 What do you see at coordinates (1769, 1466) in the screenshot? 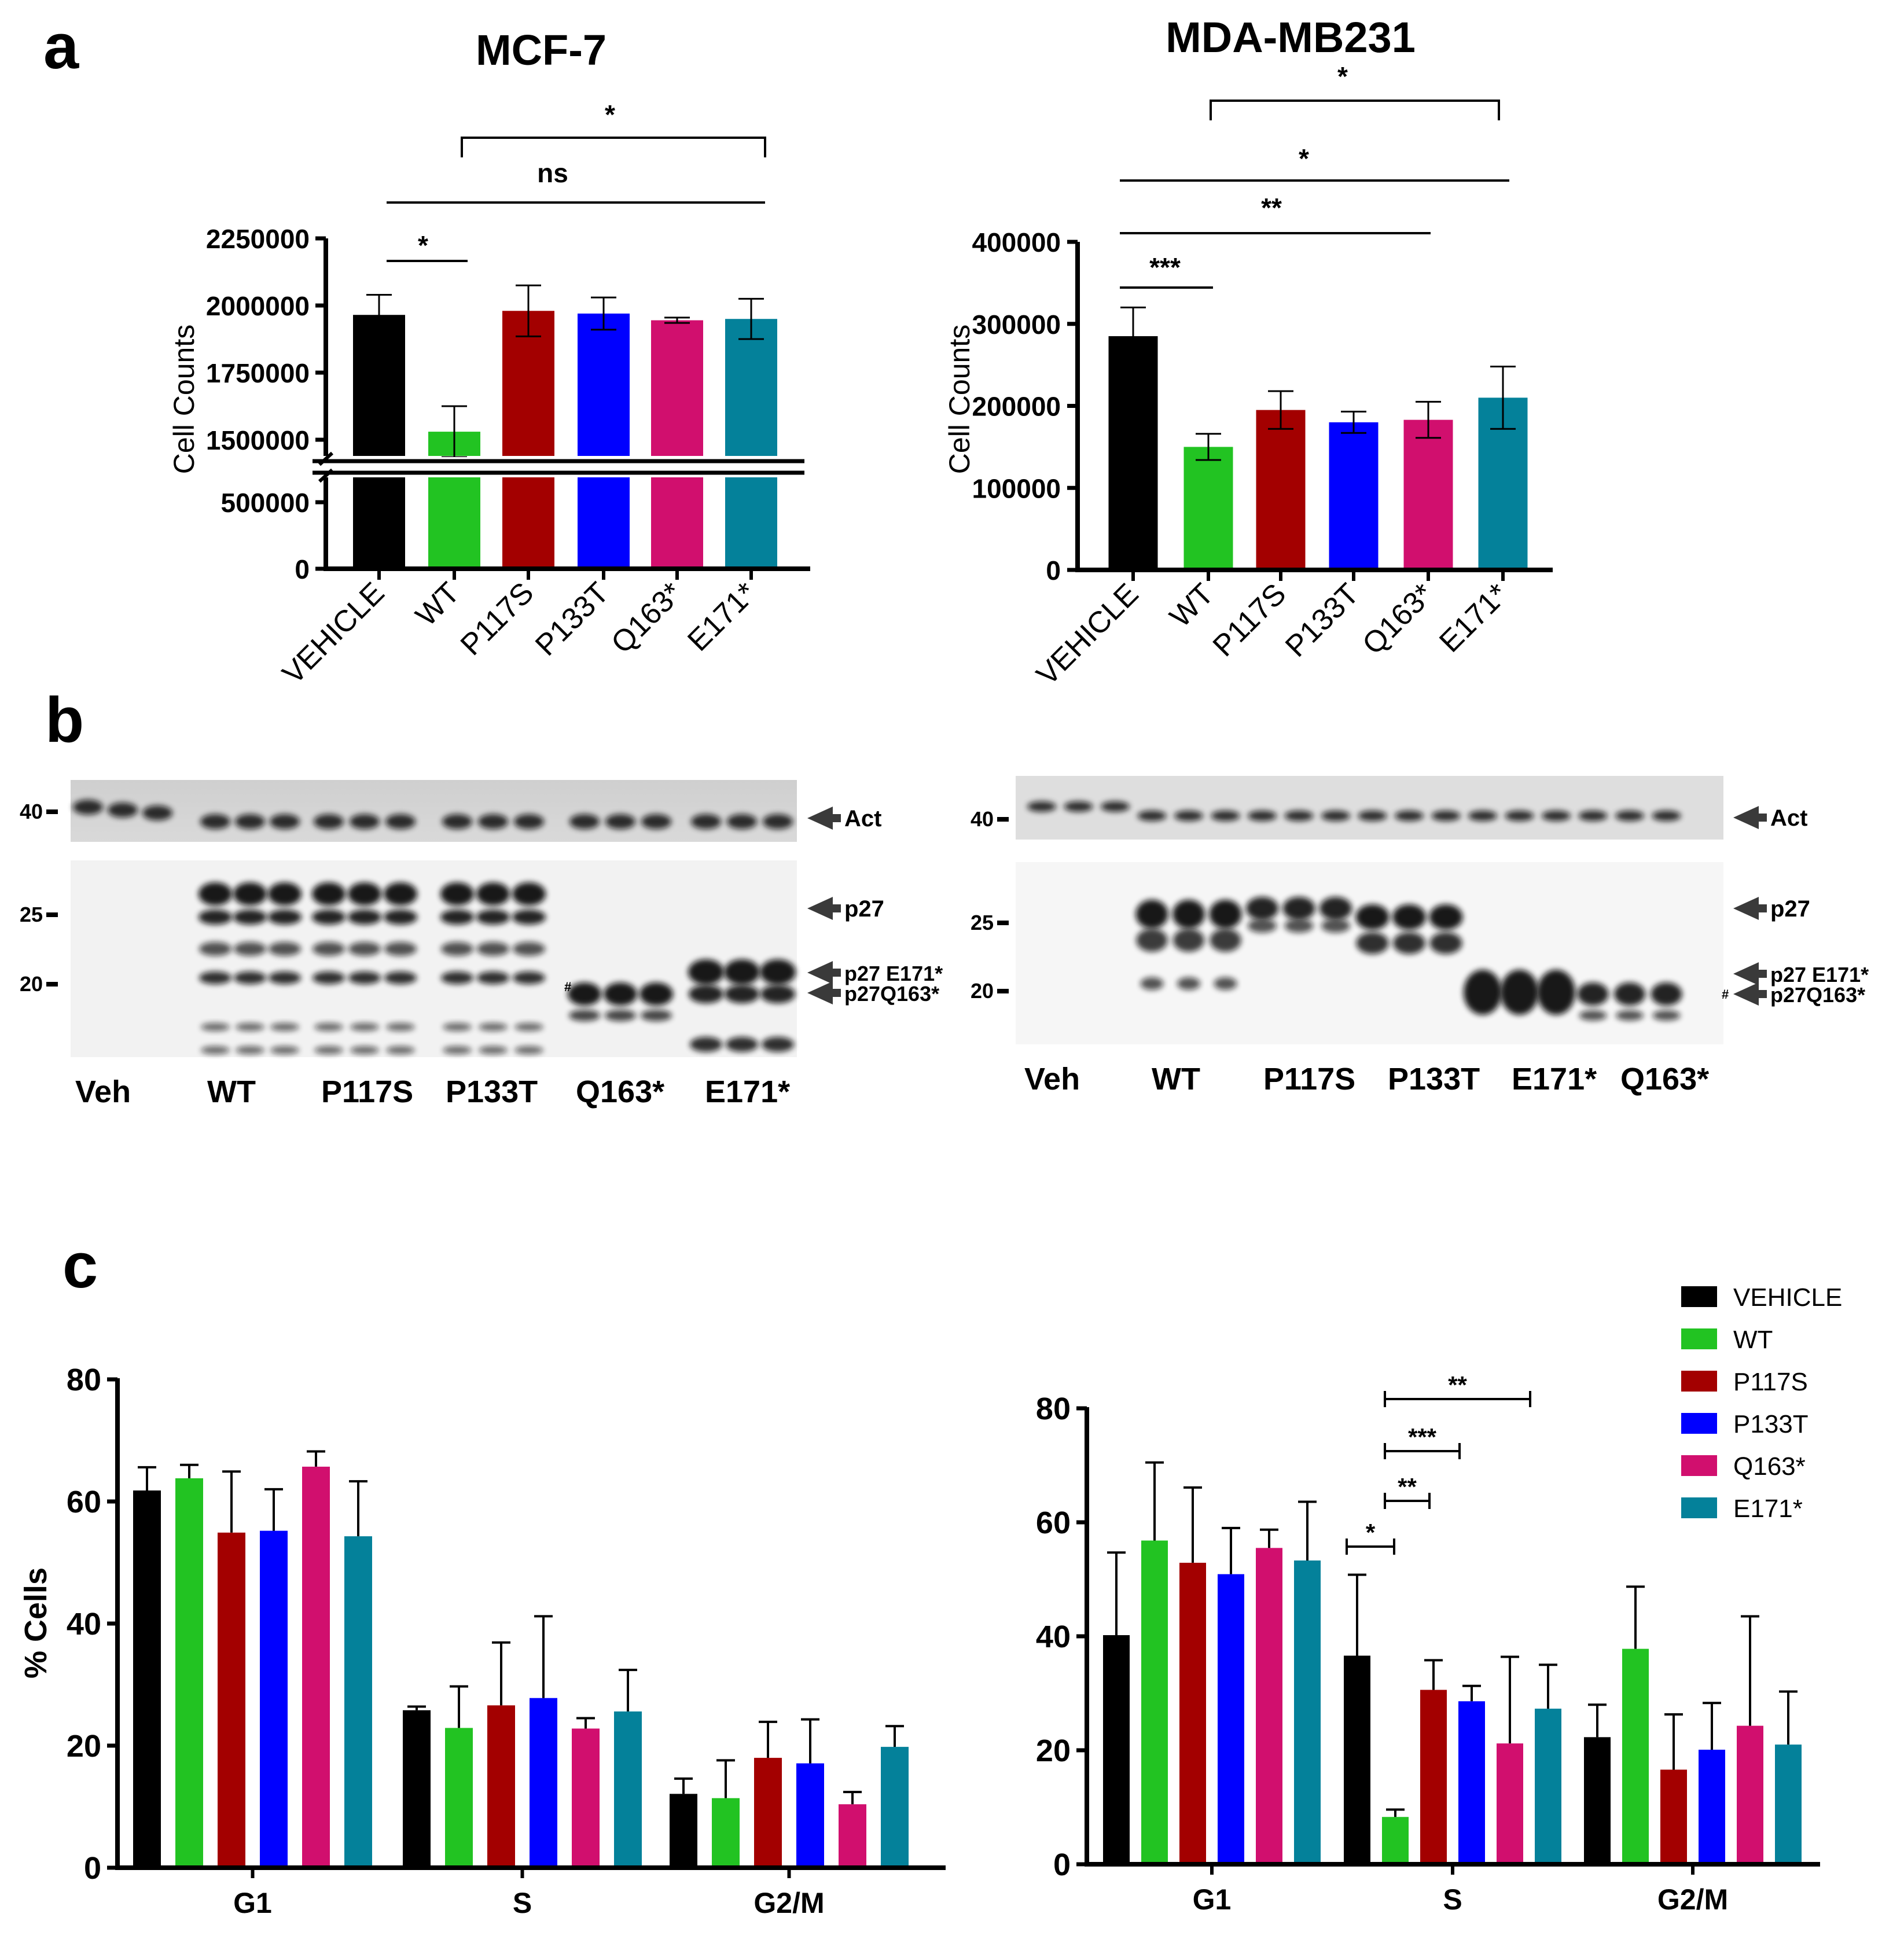
I see `legend-label-Q163*: Q163*` at bounding box center [1769, 1466].